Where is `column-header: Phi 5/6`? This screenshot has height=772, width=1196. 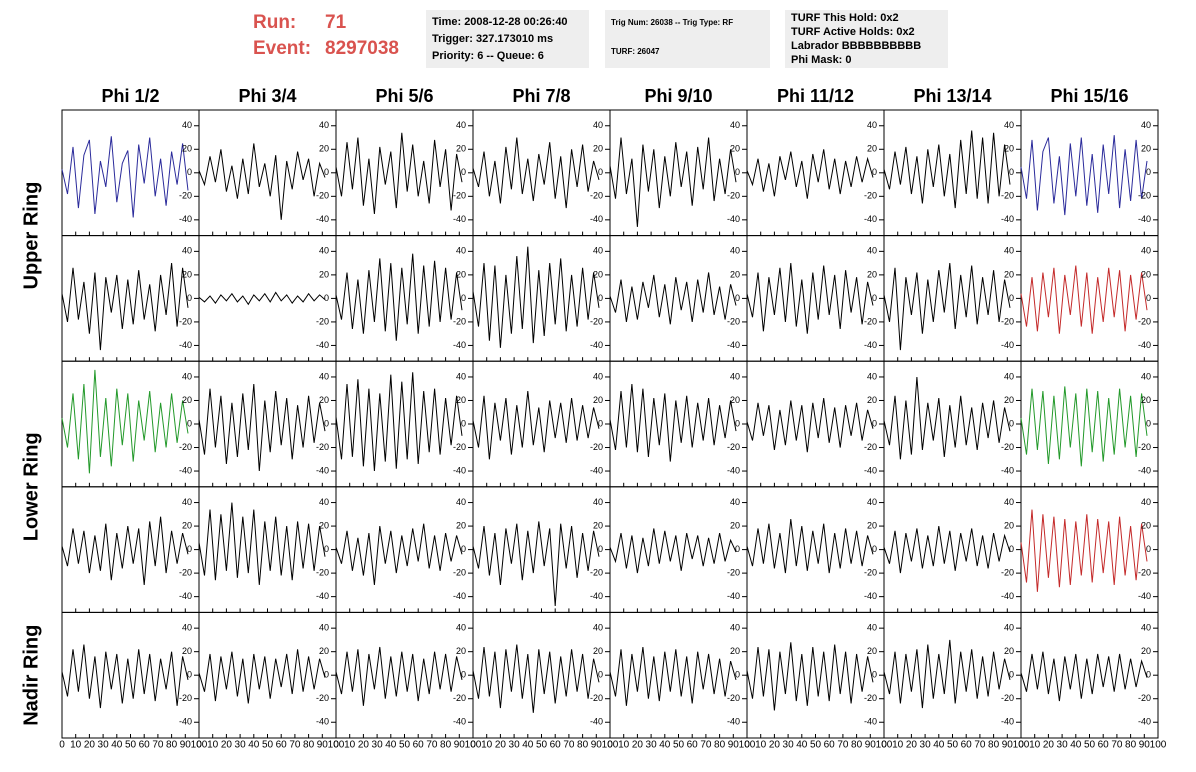
column-header: Phi 5/6 is located at coordinates (404, 96).